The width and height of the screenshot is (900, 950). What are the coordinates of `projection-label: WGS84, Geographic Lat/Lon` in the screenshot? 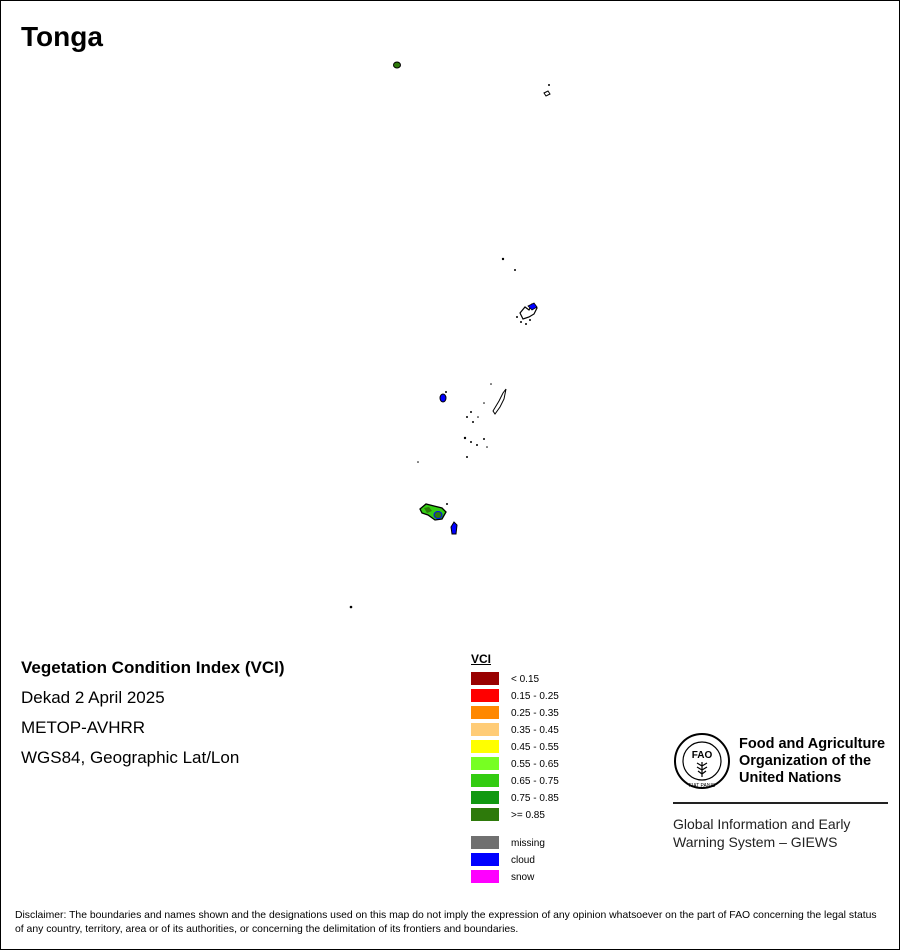 It's located at (130, 757).